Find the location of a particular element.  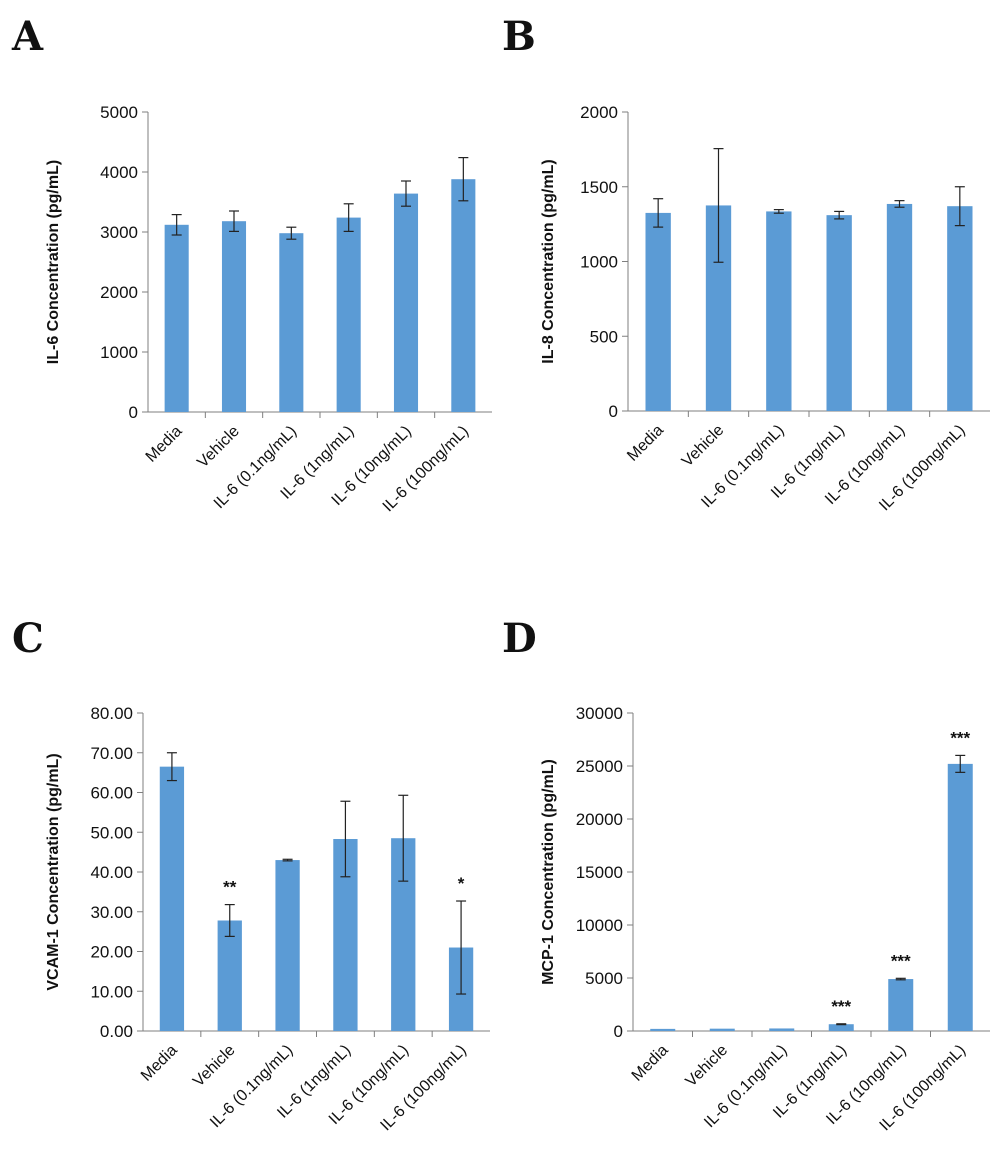

y-tick-label: 4000 is located at coordinates (119, 172).